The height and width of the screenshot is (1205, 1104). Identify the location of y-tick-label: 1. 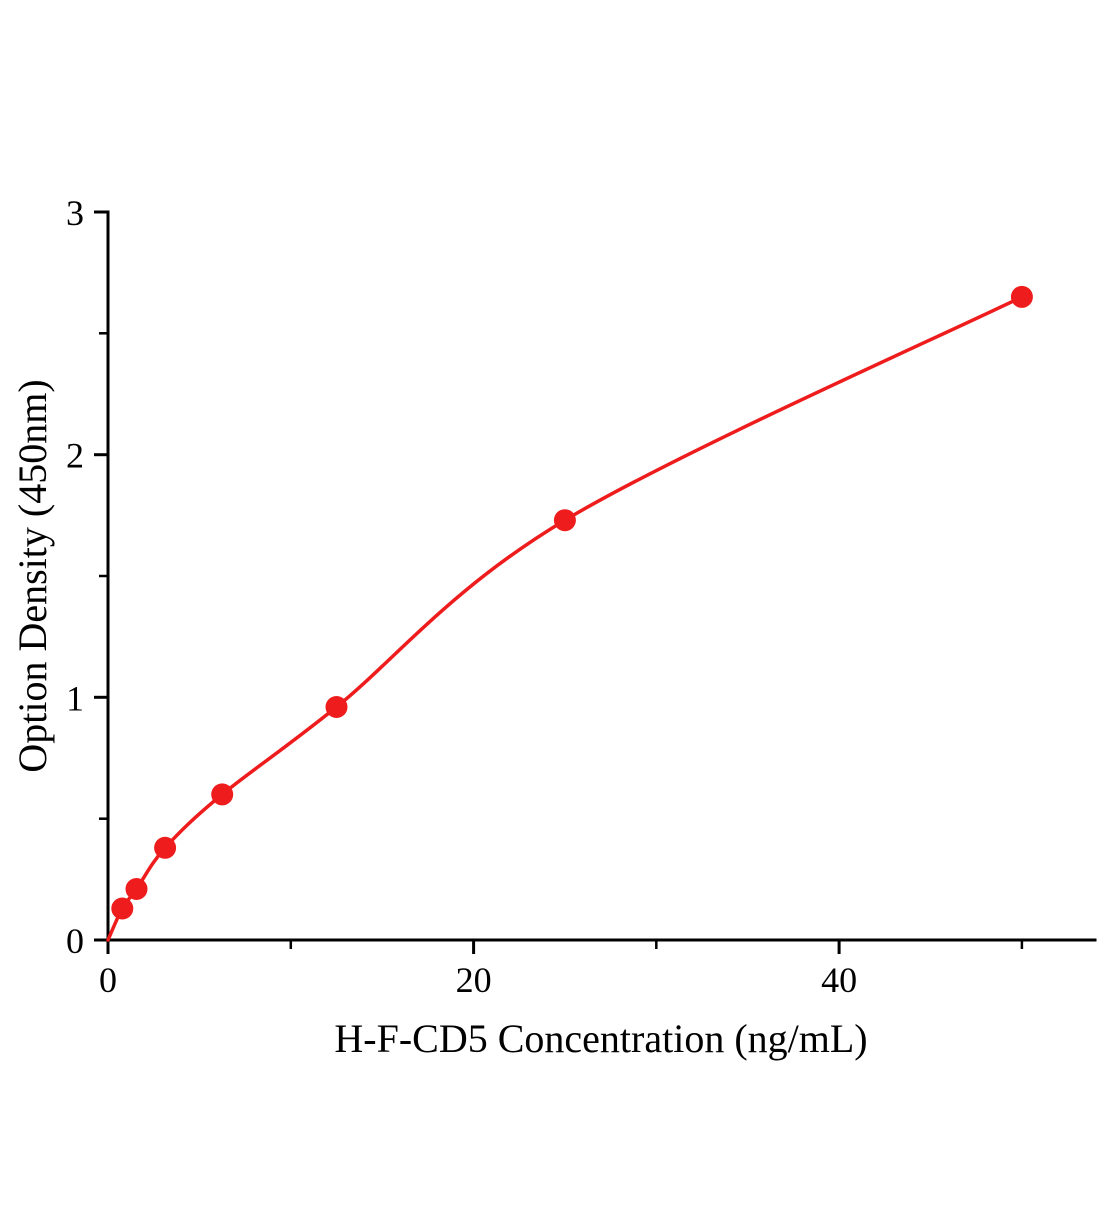
(75, 698).